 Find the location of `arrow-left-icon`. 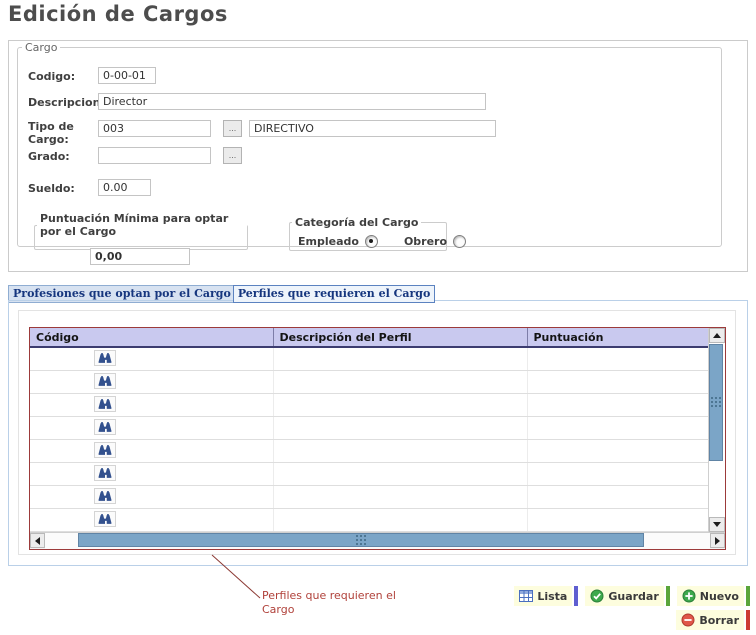

arrow-left-icon is located at coordinates (37, 540).